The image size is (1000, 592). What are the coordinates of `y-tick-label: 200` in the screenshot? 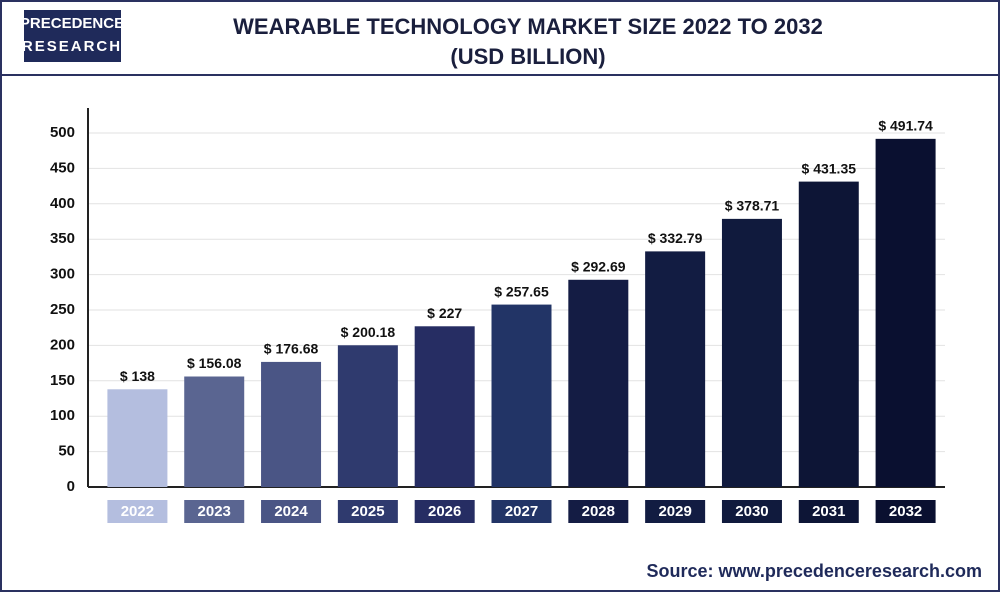 It's located at (62, 344).